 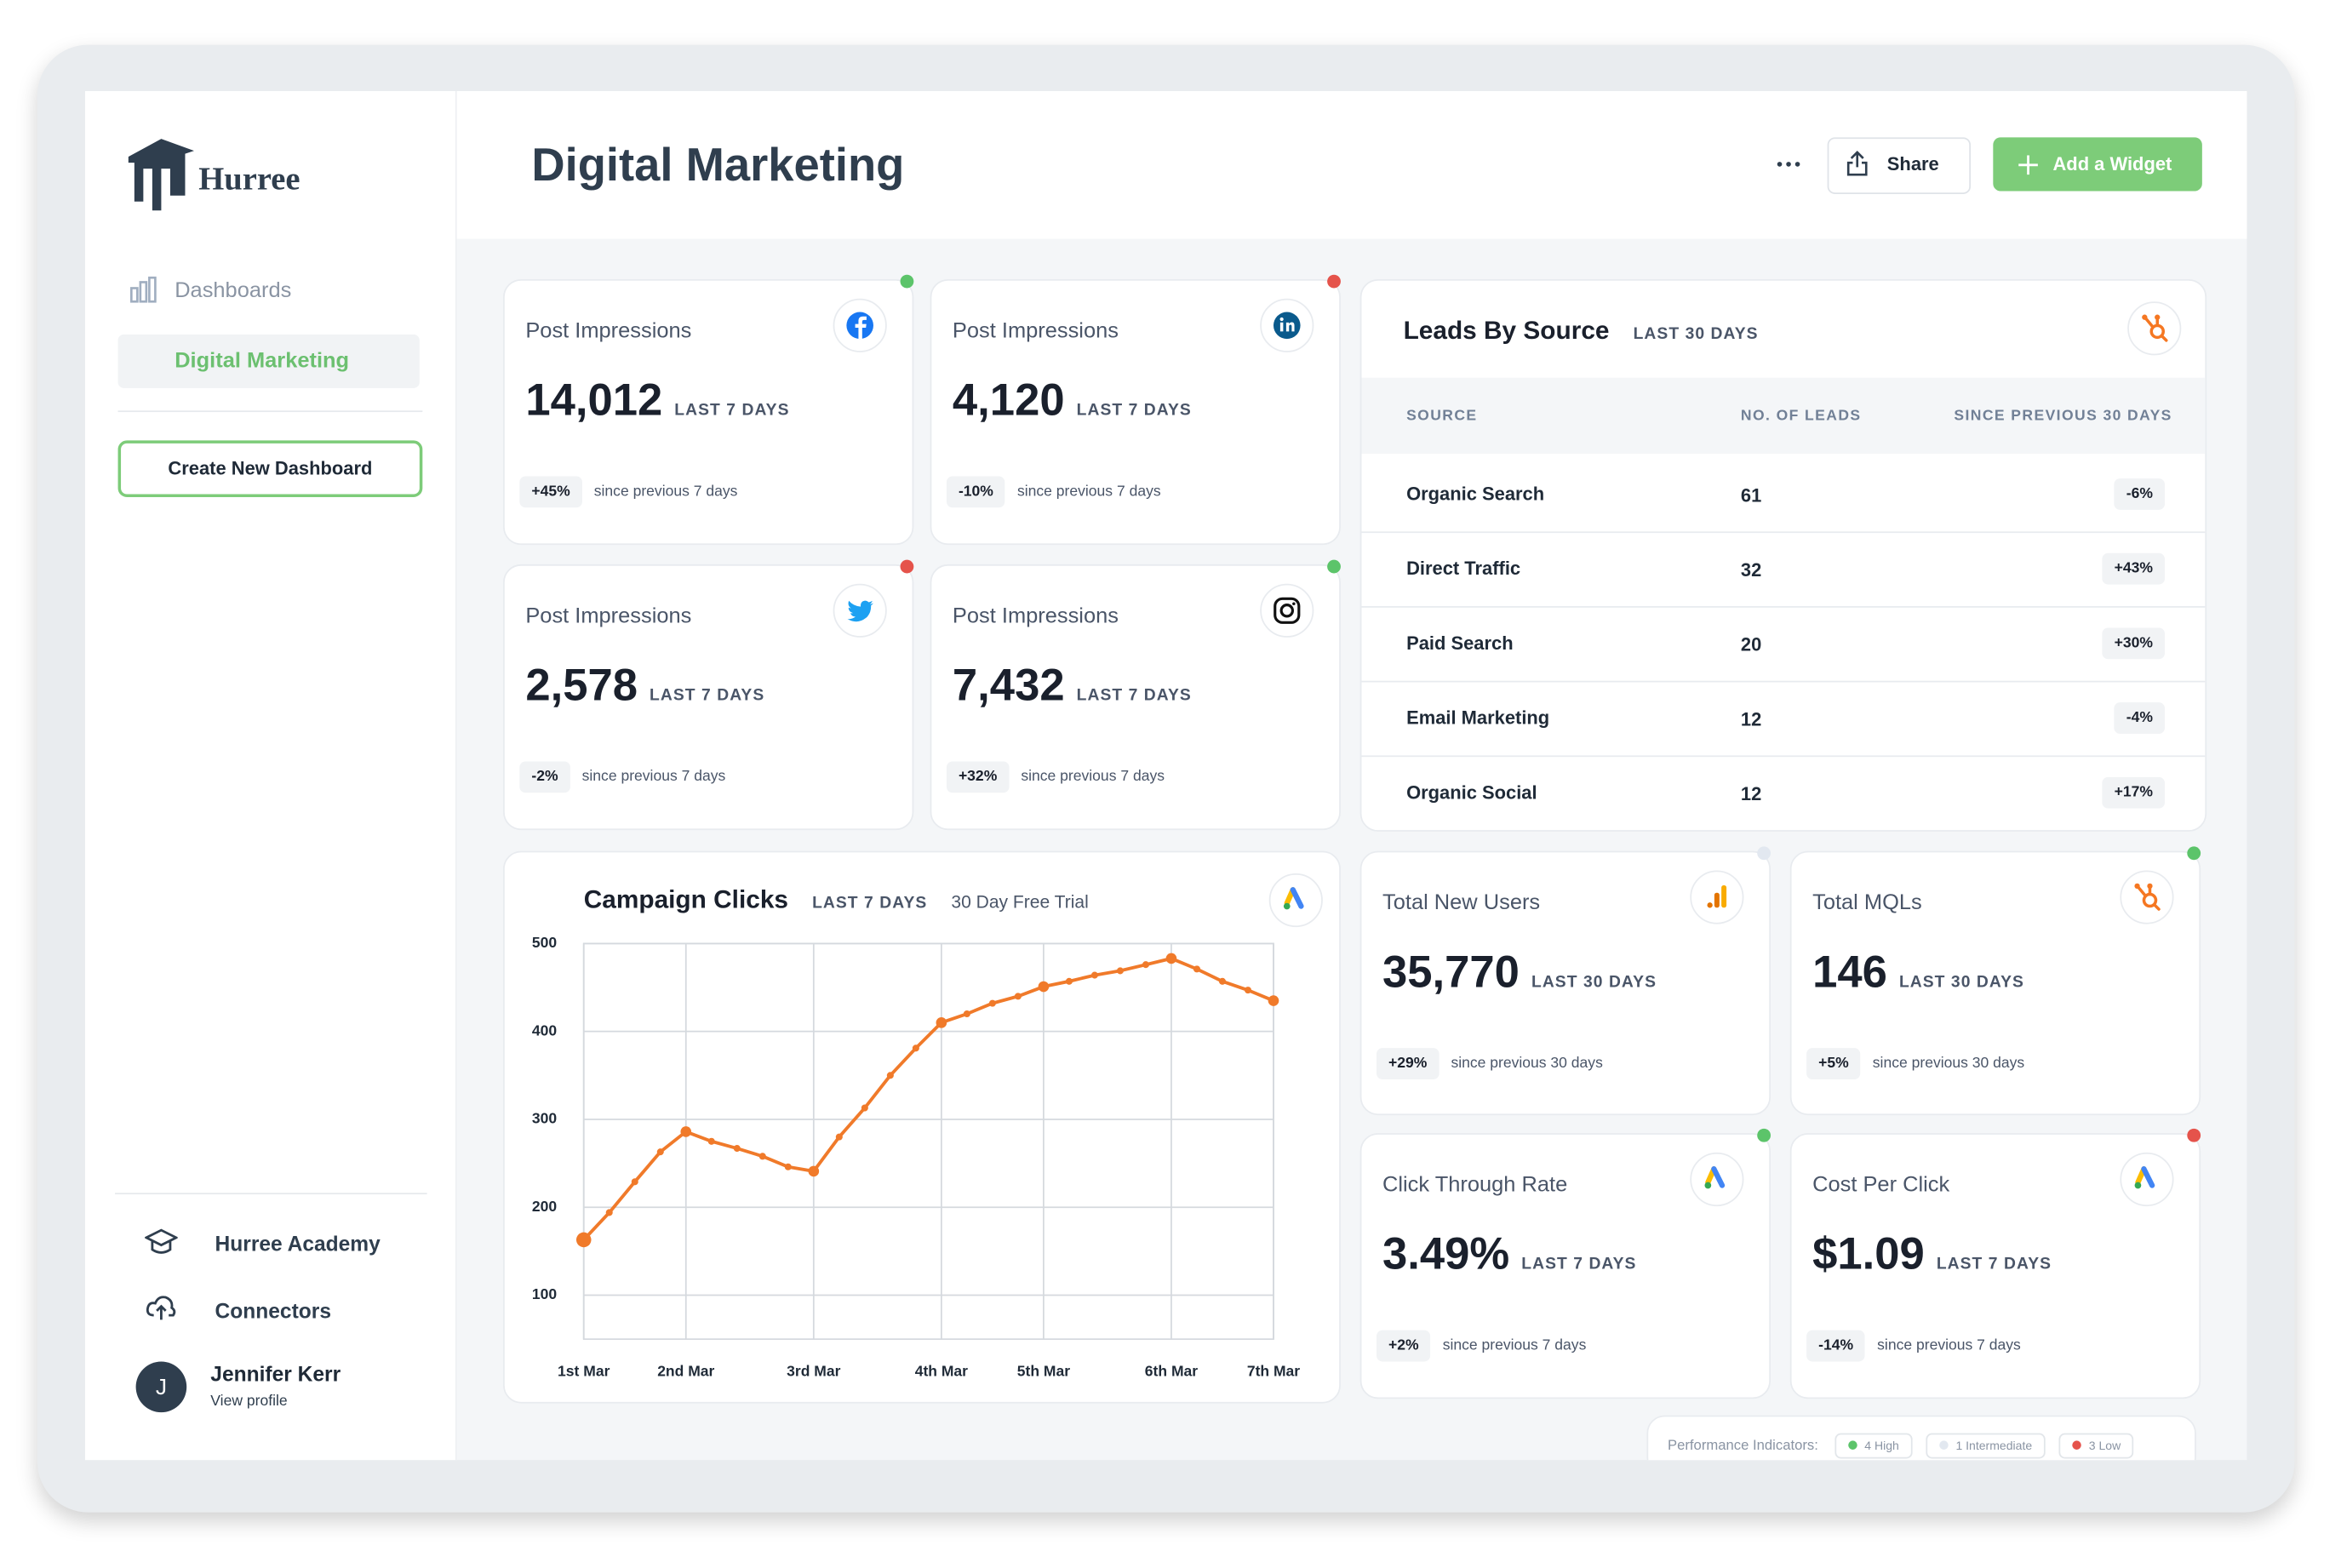 I want to click on card-value: 7,432, so click(x=1009, y=686).